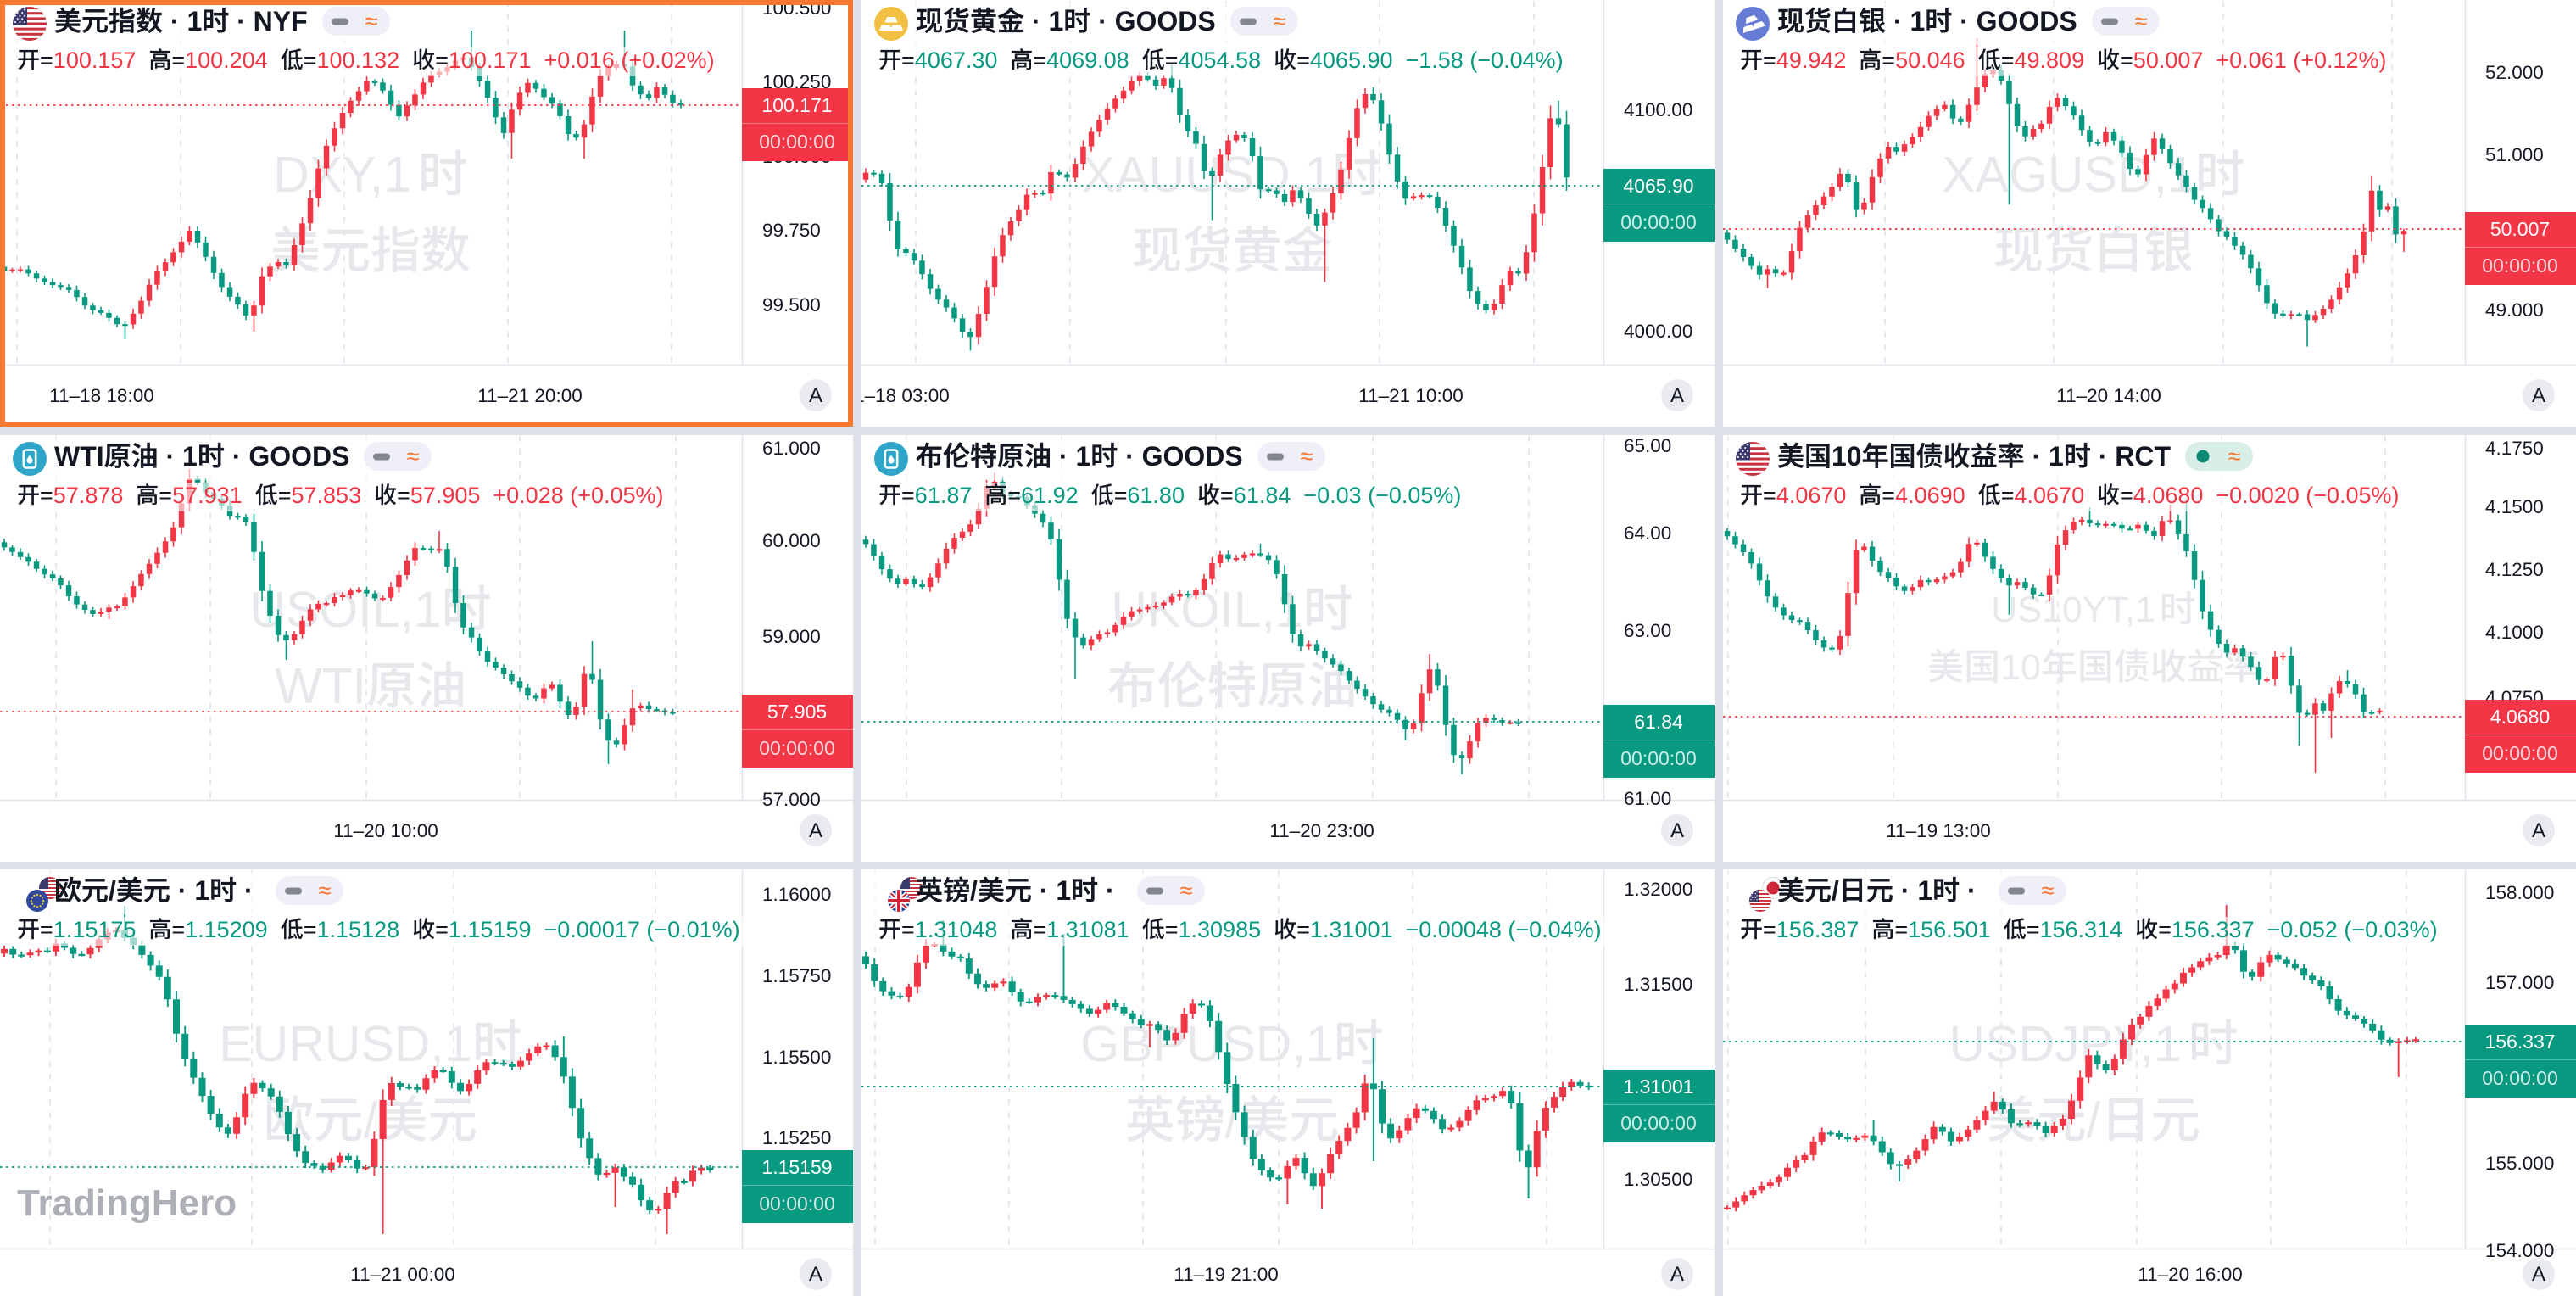 This screenshot has height=1296, width=2576. Describe the element at coordinates (642, 929) in the screenshot. I see `svg-text: −0.00017 (−0.01%)` at that location.